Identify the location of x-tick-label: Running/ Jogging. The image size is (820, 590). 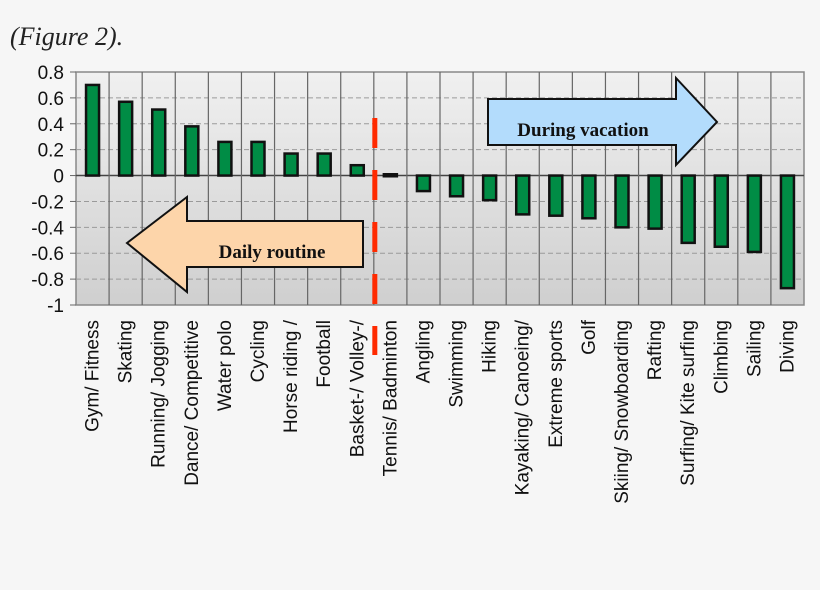
(159, 394).